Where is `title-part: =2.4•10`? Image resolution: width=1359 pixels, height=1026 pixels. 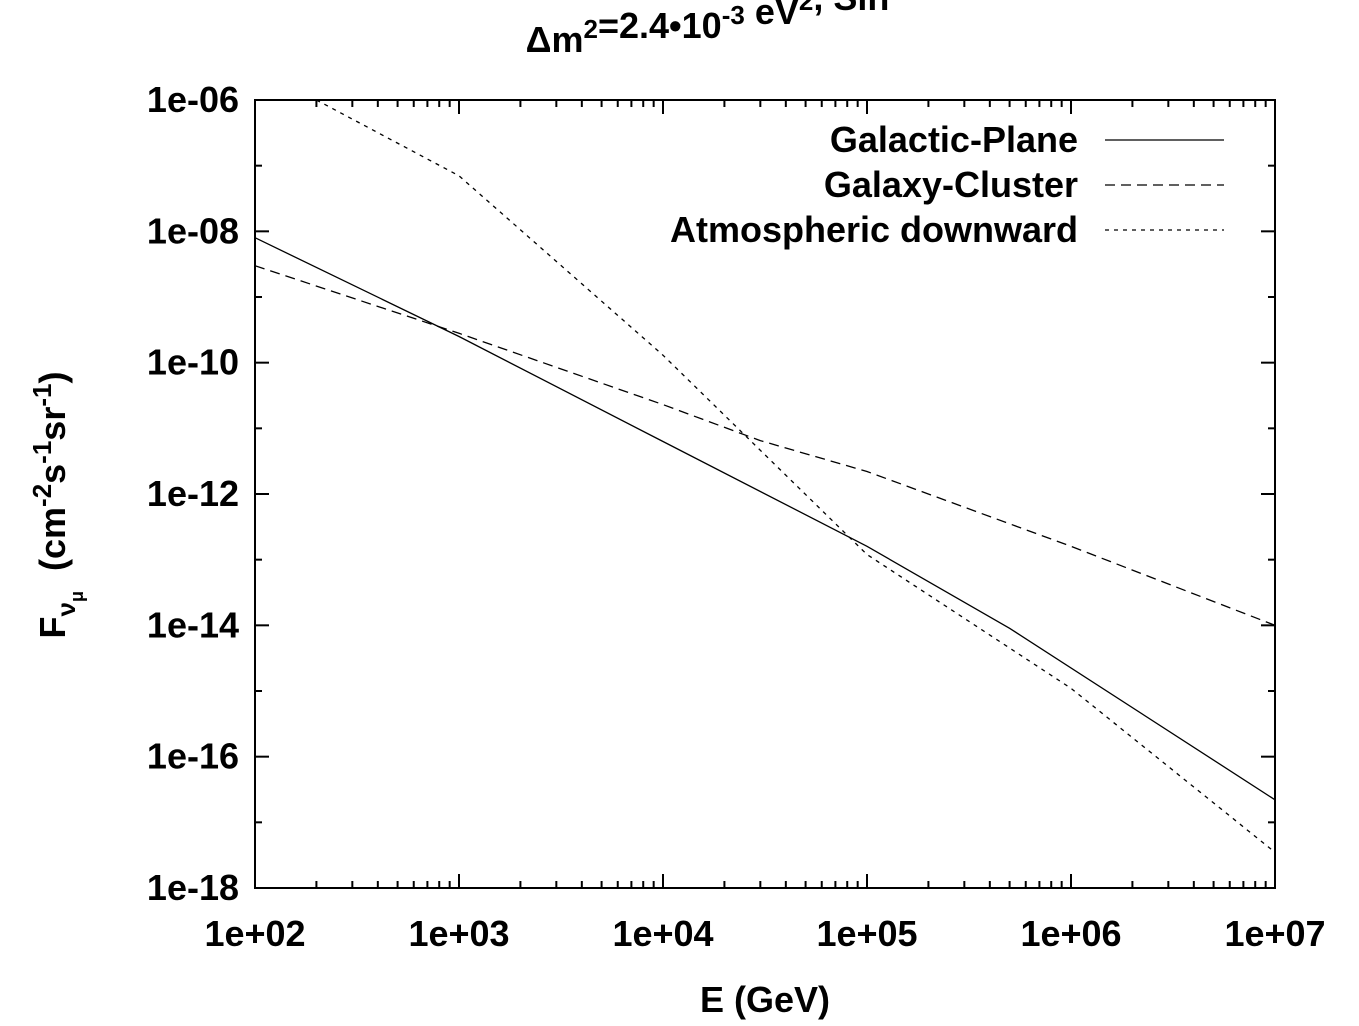 title-part: =2.4•10 is located at coordinates (660, 25).